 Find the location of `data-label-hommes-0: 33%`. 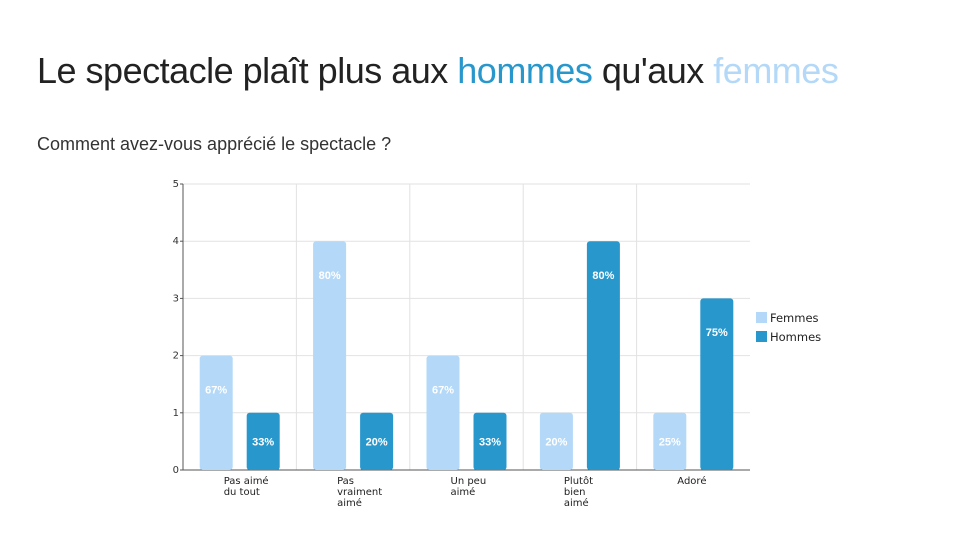

data-label-hommes-0: 33% is located at coordinates (263, 442).